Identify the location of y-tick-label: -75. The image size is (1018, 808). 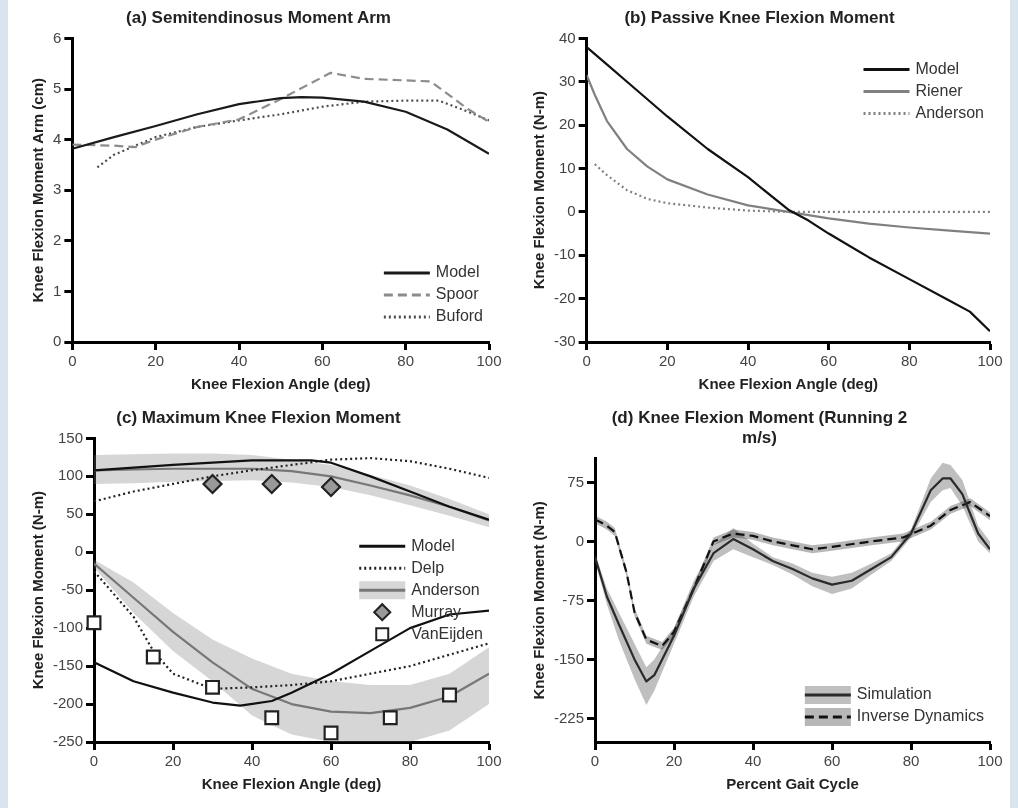
(573, 599).